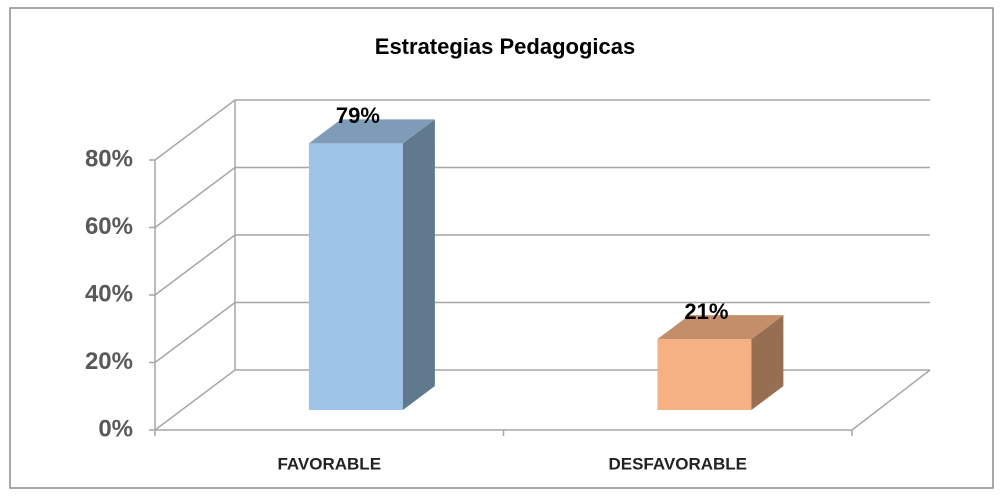 The width and height of the screenshot is (1003, 496). What do you see at coordinates (329, 463) in the screenshot?
I see `x-tick-label: FAVORABLE` at bounding box center [329, 463].